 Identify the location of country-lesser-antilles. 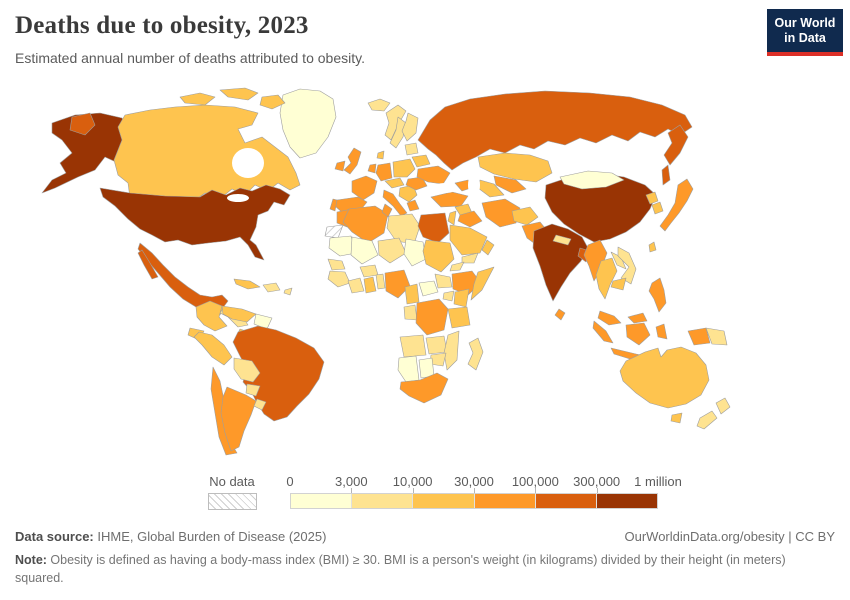
(288, 291).